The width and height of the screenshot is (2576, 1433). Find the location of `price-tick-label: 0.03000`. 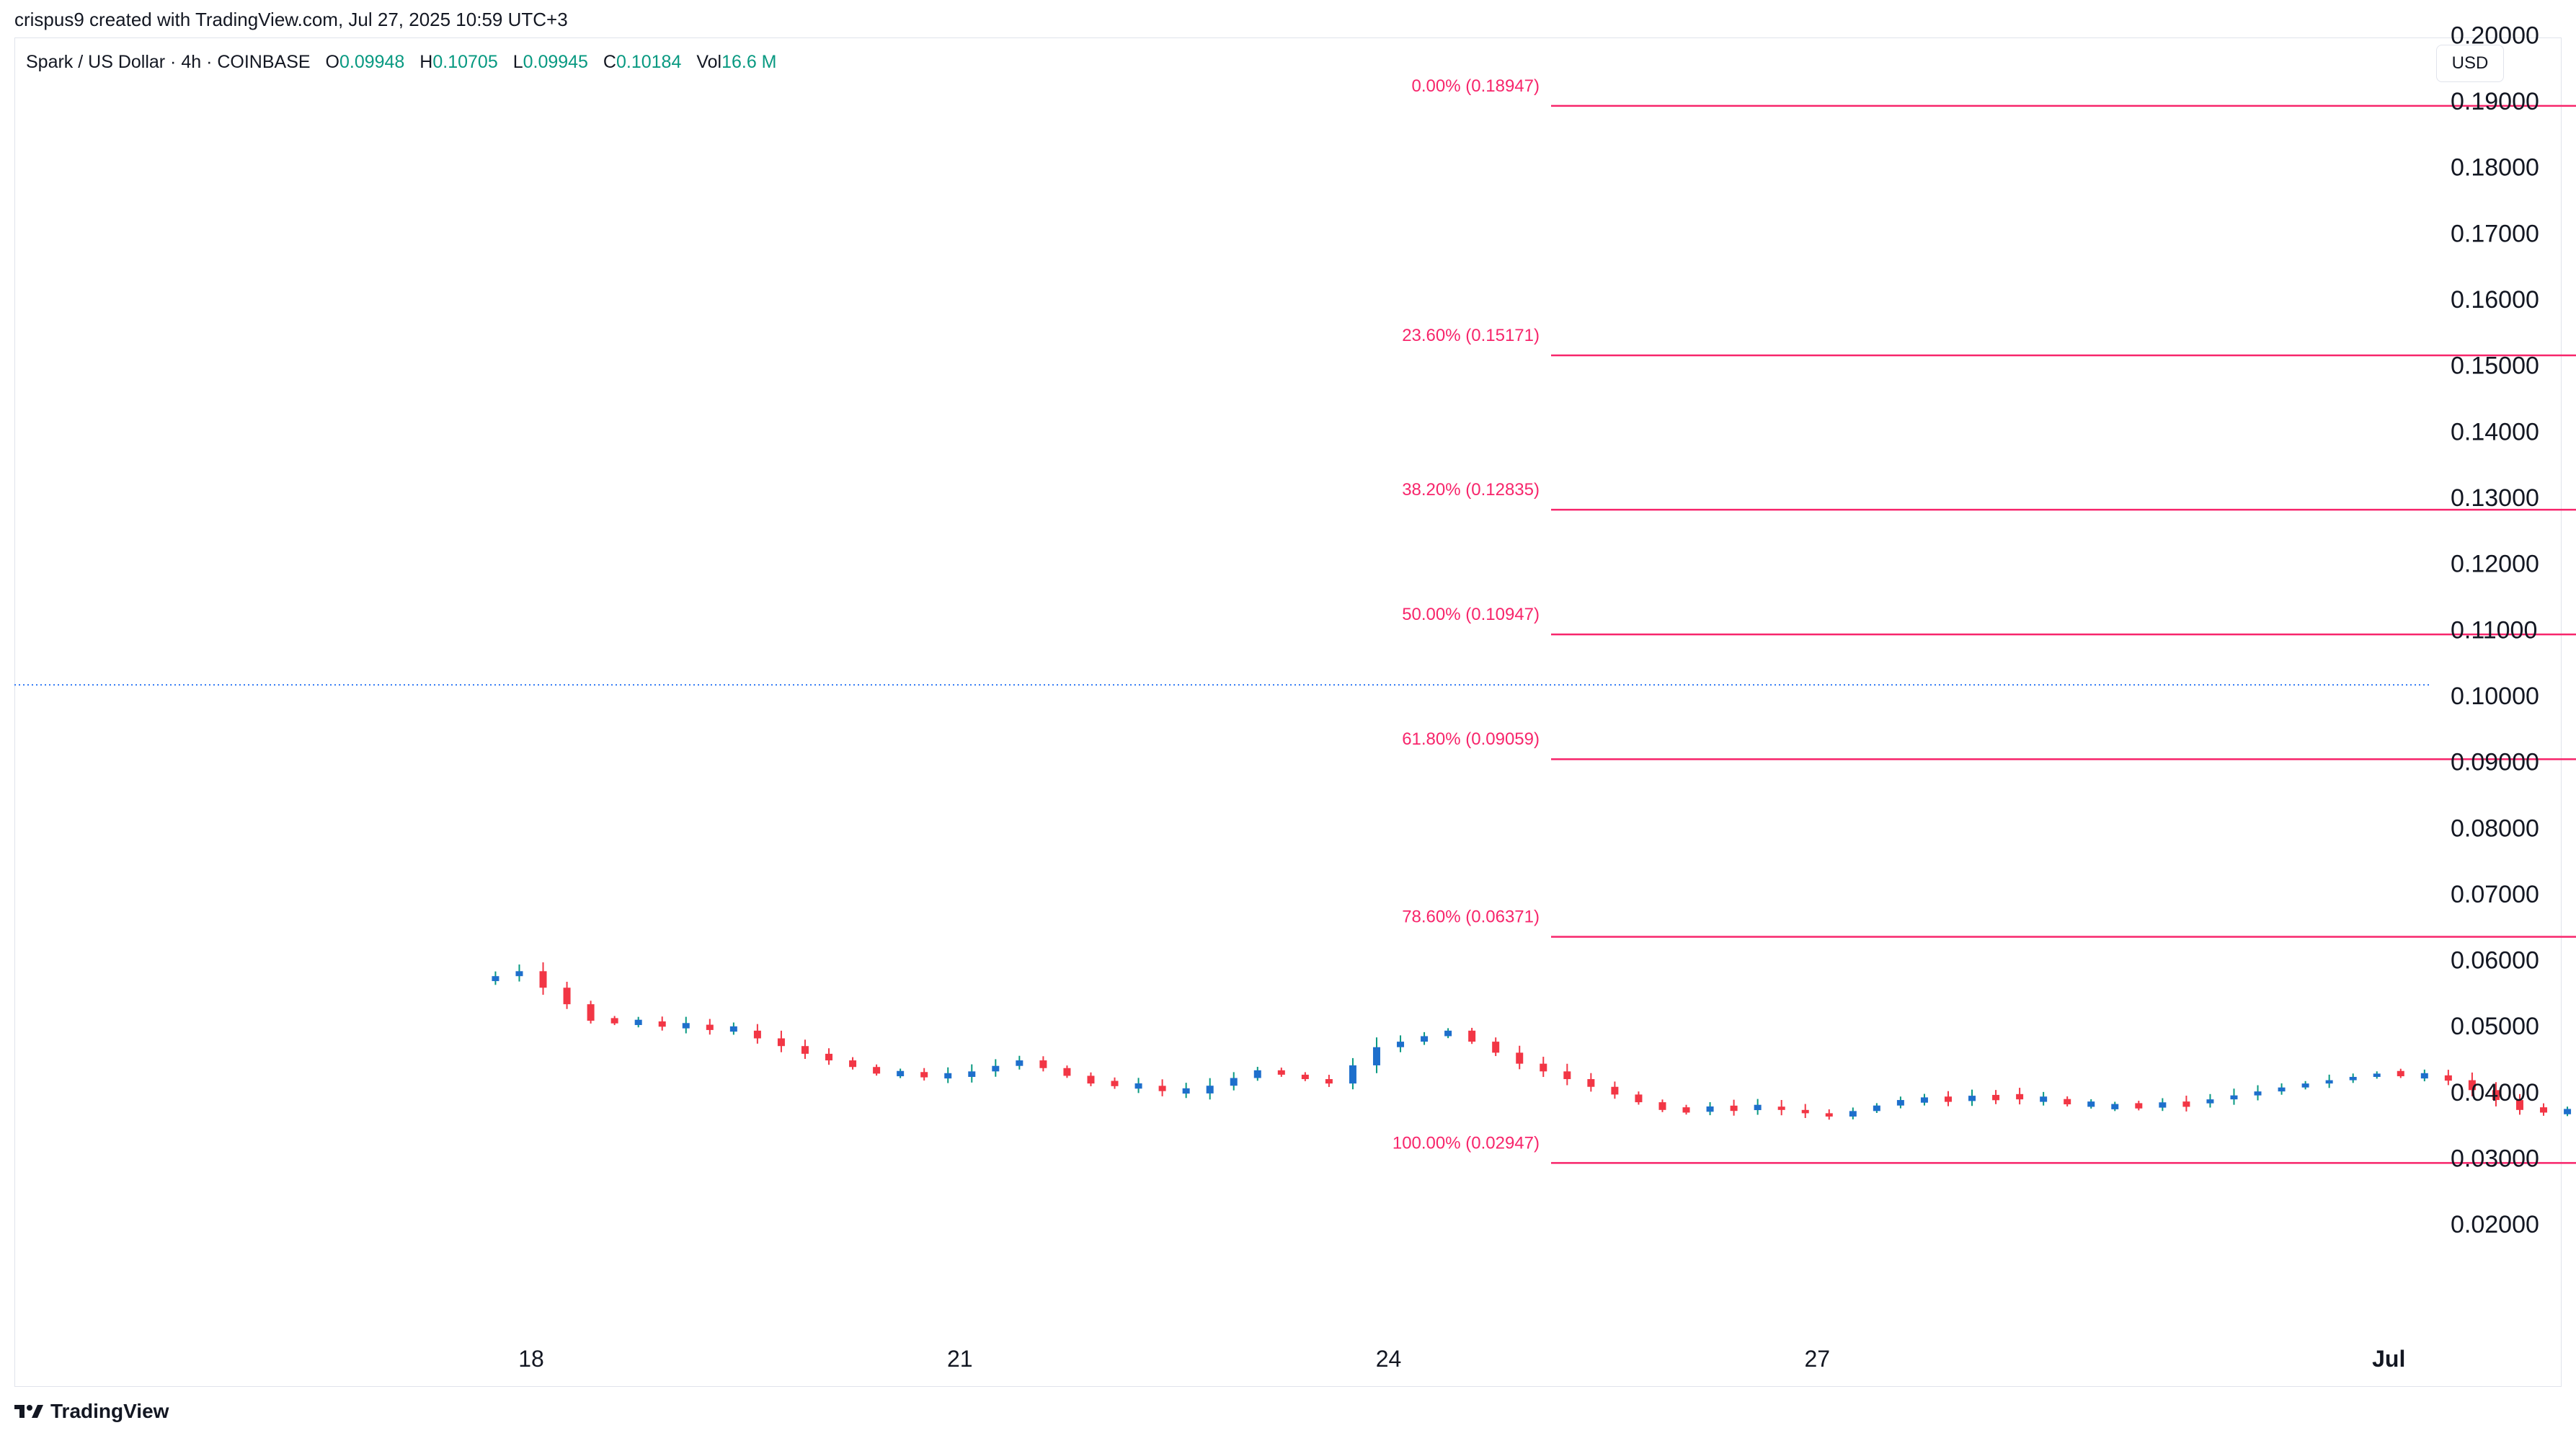

price-tick-label: 0.03000 is located at coordinates (2495, 1159).